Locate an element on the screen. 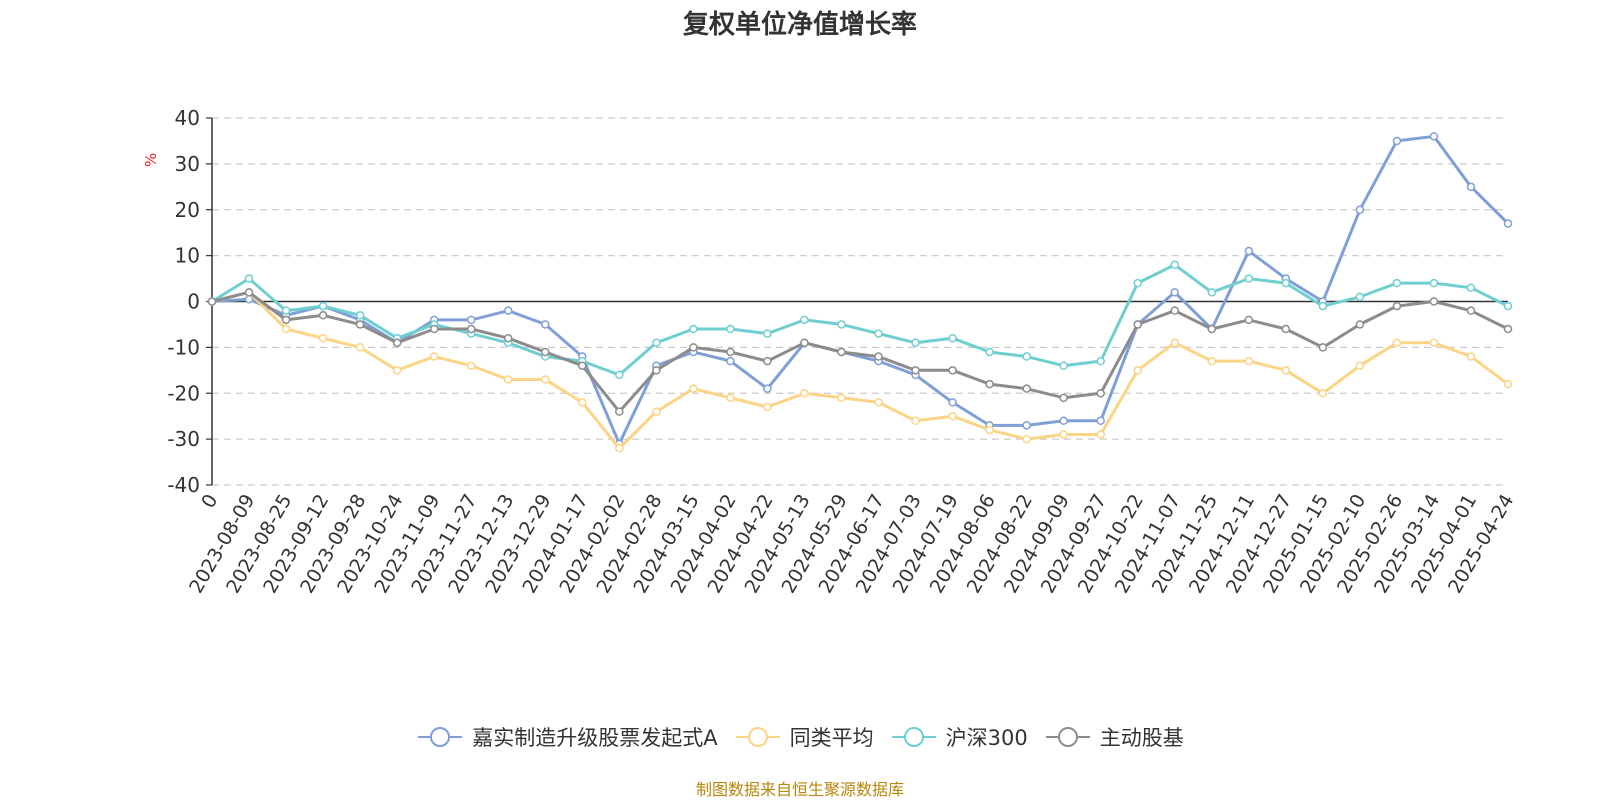  y-tick-label: 0 is located at coordinates (193, 302).